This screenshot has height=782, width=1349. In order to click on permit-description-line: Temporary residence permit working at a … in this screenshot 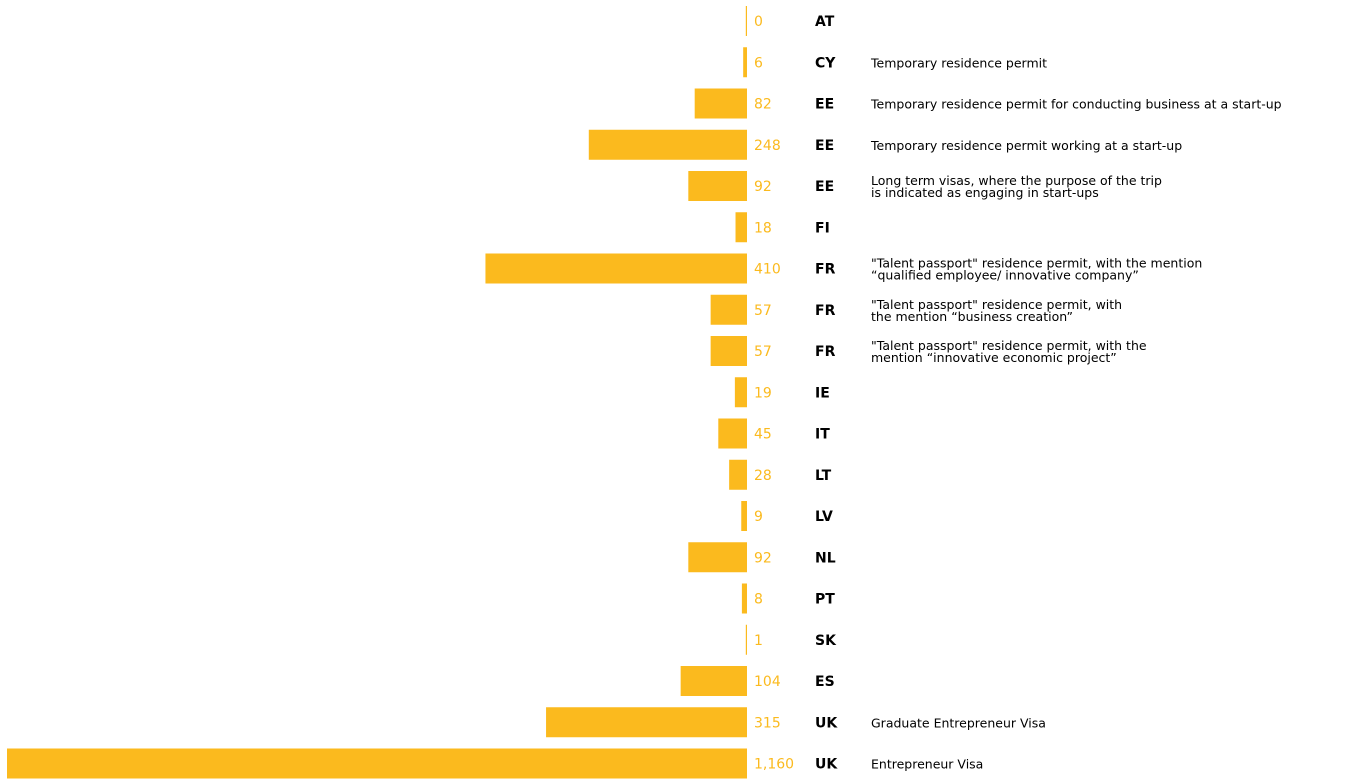, I will do `click(1026, 145)`.